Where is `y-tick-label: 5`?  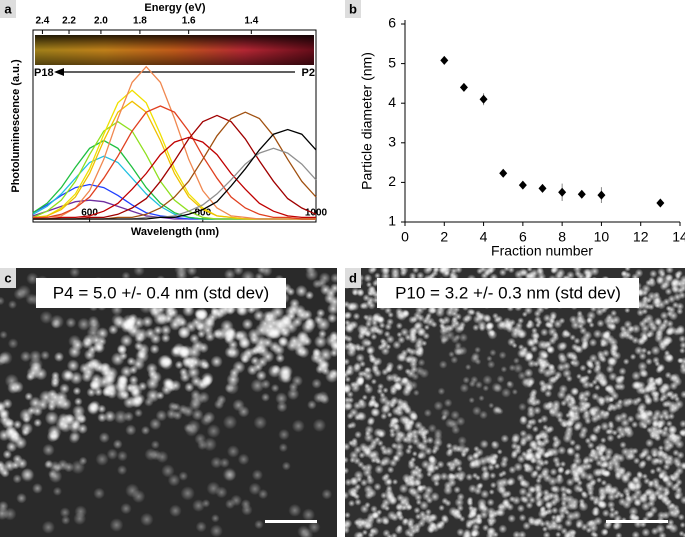 y-tick-label: 5 is located at coordinates (392, 62).